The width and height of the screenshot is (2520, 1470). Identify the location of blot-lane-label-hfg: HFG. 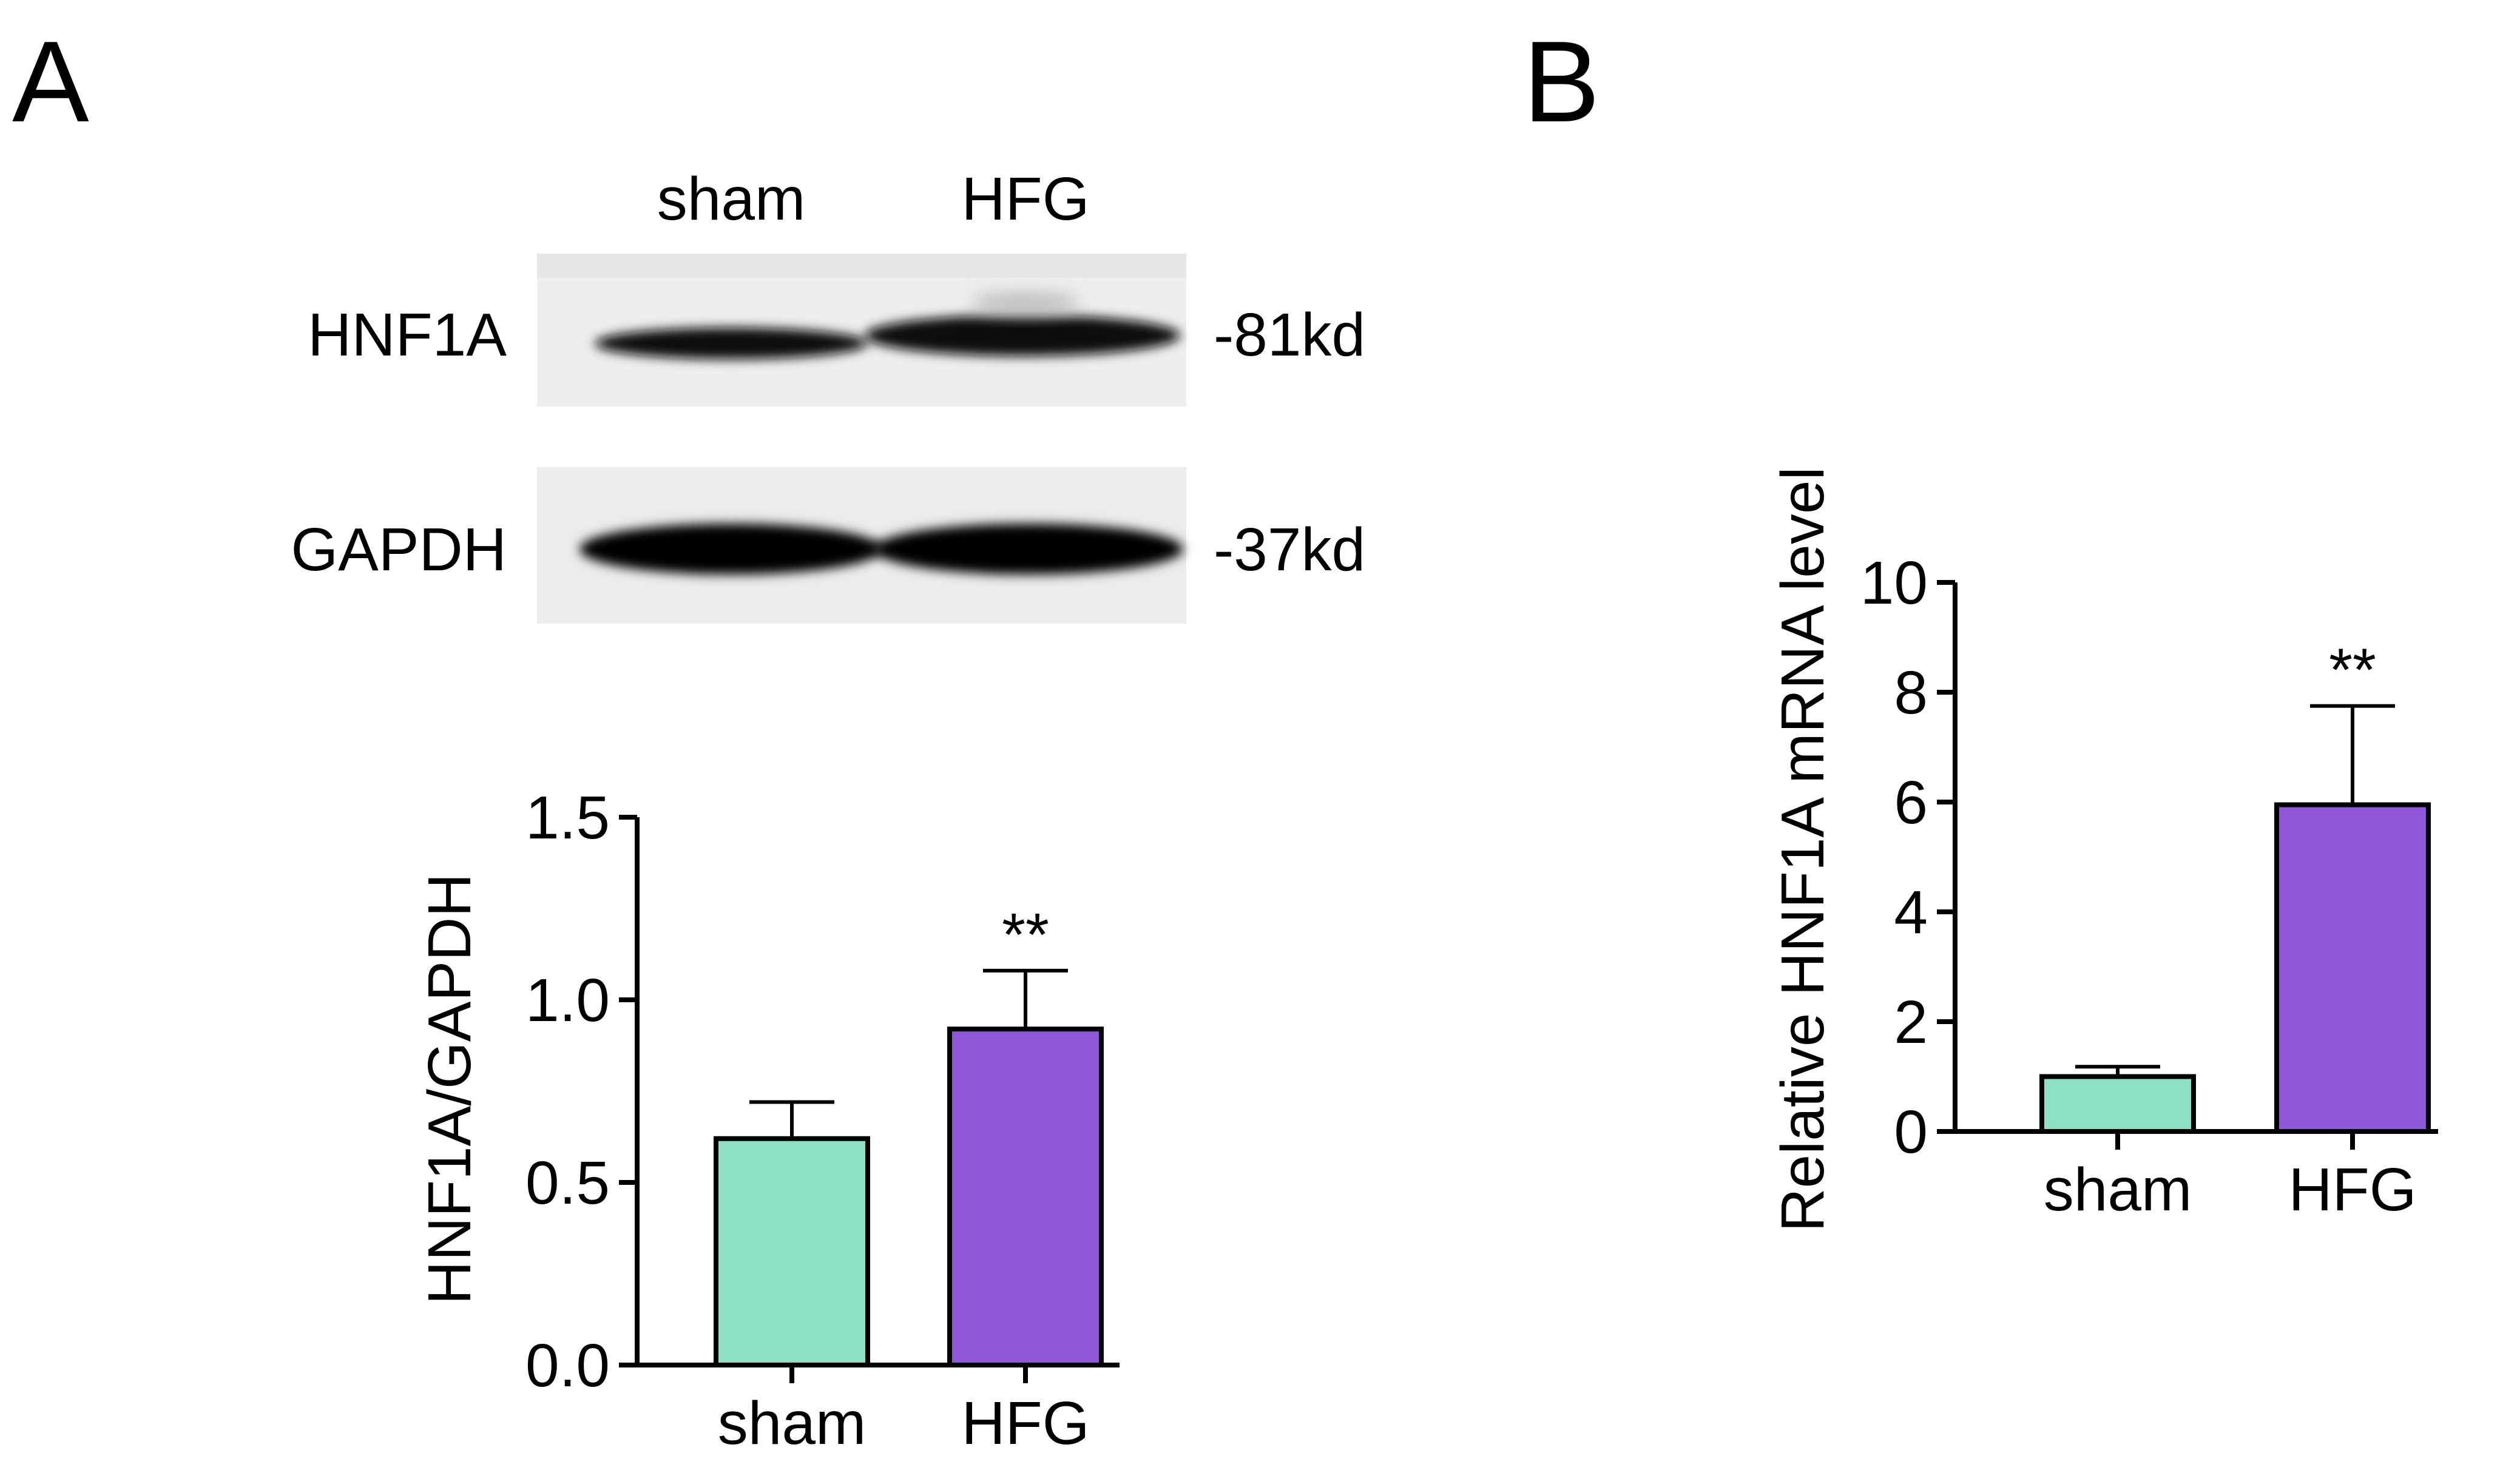
(1025, 199).